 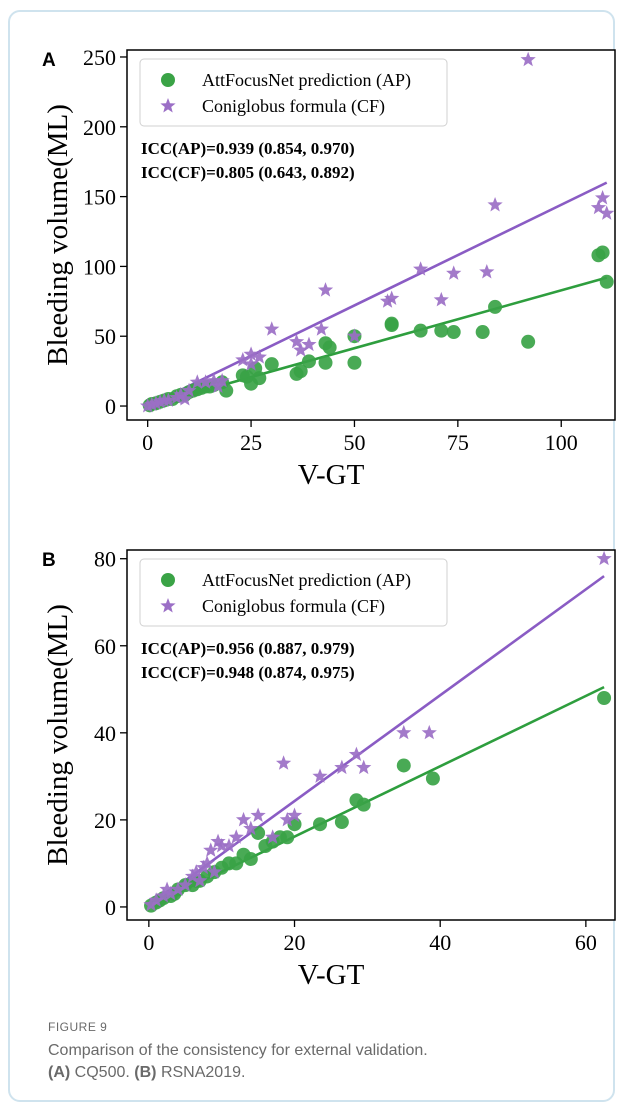 I want to click on x-tick-label: 50, so click(x=354, y=442).